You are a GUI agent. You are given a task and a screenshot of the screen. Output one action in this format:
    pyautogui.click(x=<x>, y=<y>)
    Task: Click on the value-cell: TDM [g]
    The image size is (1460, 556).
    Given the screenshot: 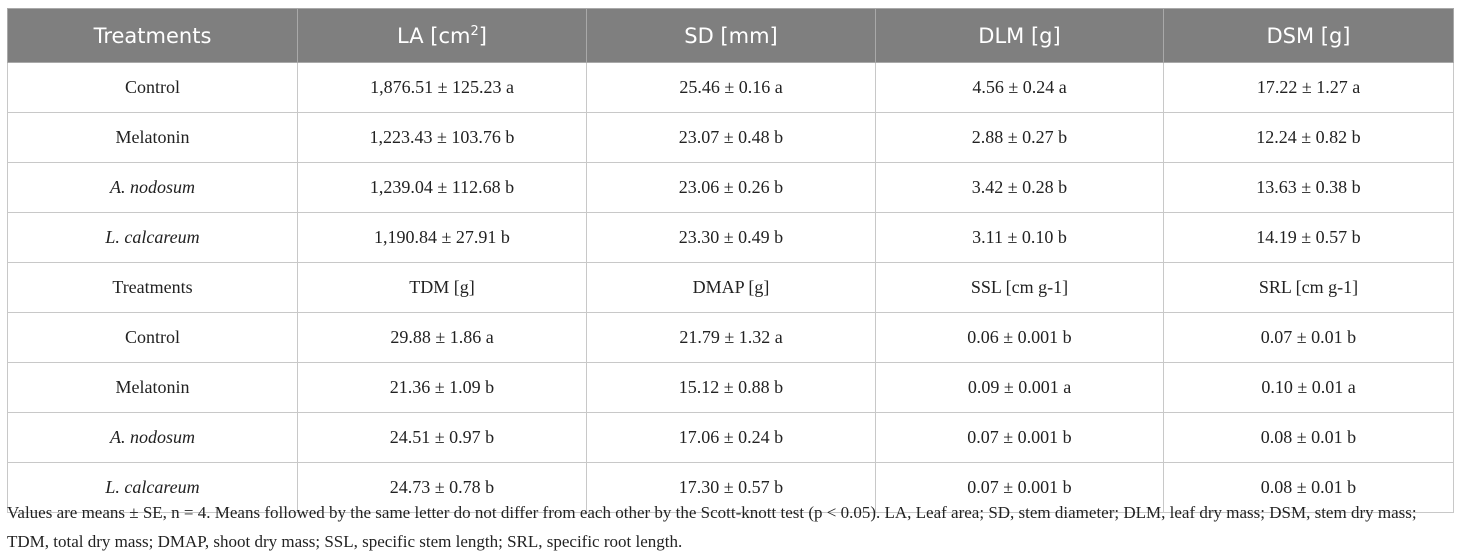 What is the action you would take?
    pyautogui.click(x=442, y=287)
    